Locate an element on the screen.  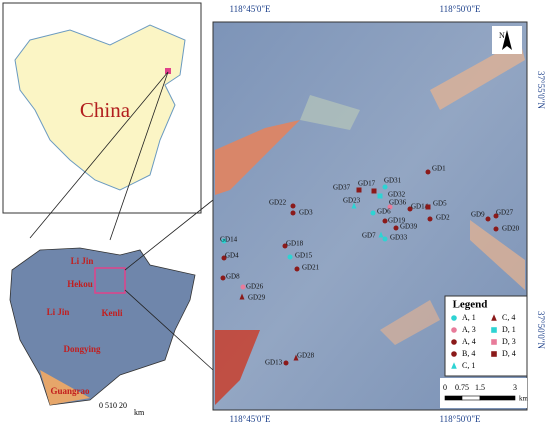
scale-tick: 0 is located at coordinates (445, 387).